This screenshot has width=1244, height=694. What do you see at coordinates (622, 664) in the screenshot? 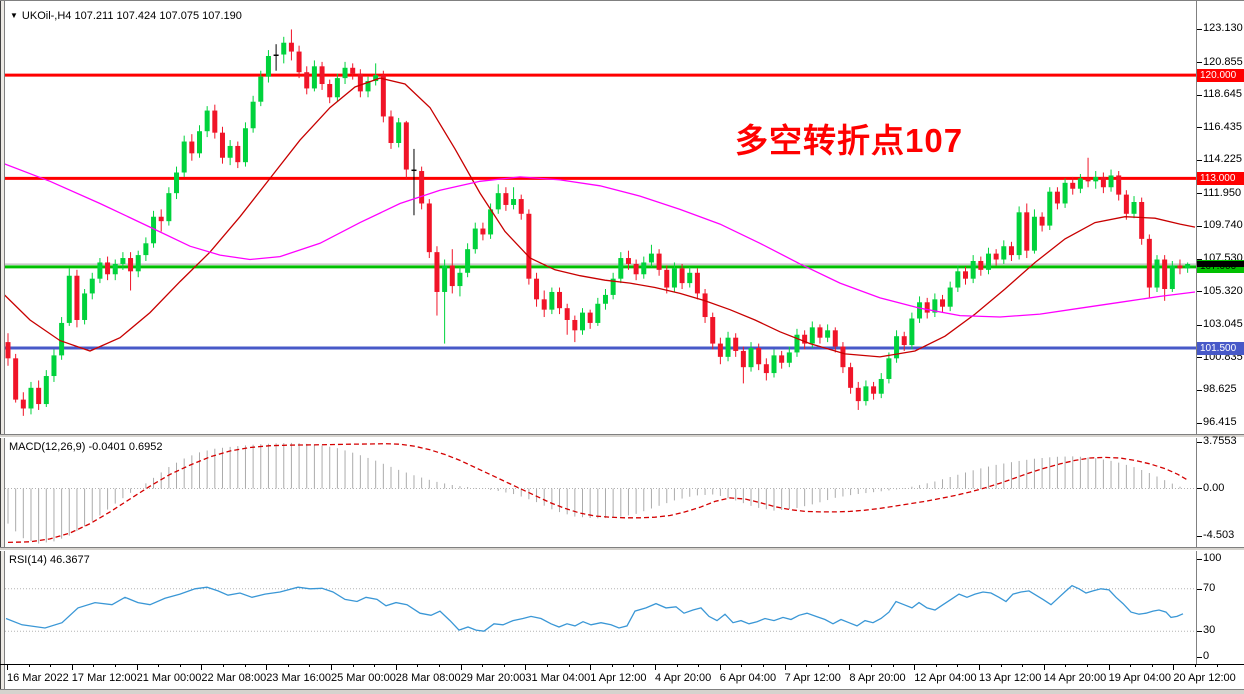
I see `time-axis-border` at bounding box center [622, 664].